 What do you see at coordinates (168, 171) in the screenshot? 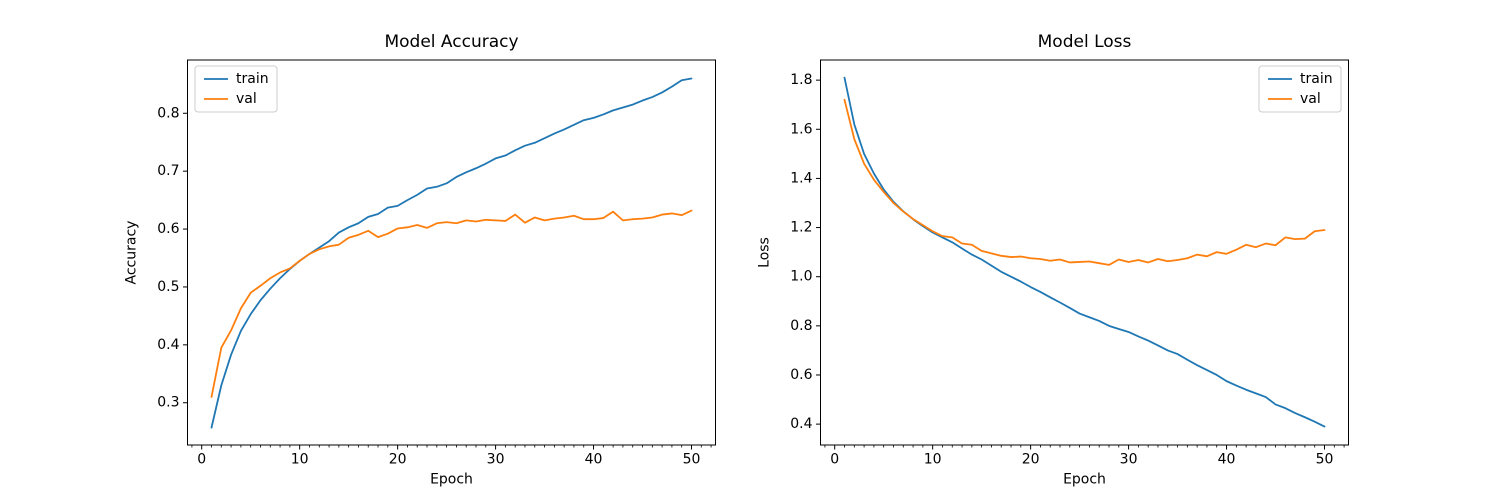
I see `y-tick-label: 0.7` at bounding box center [168, 171].